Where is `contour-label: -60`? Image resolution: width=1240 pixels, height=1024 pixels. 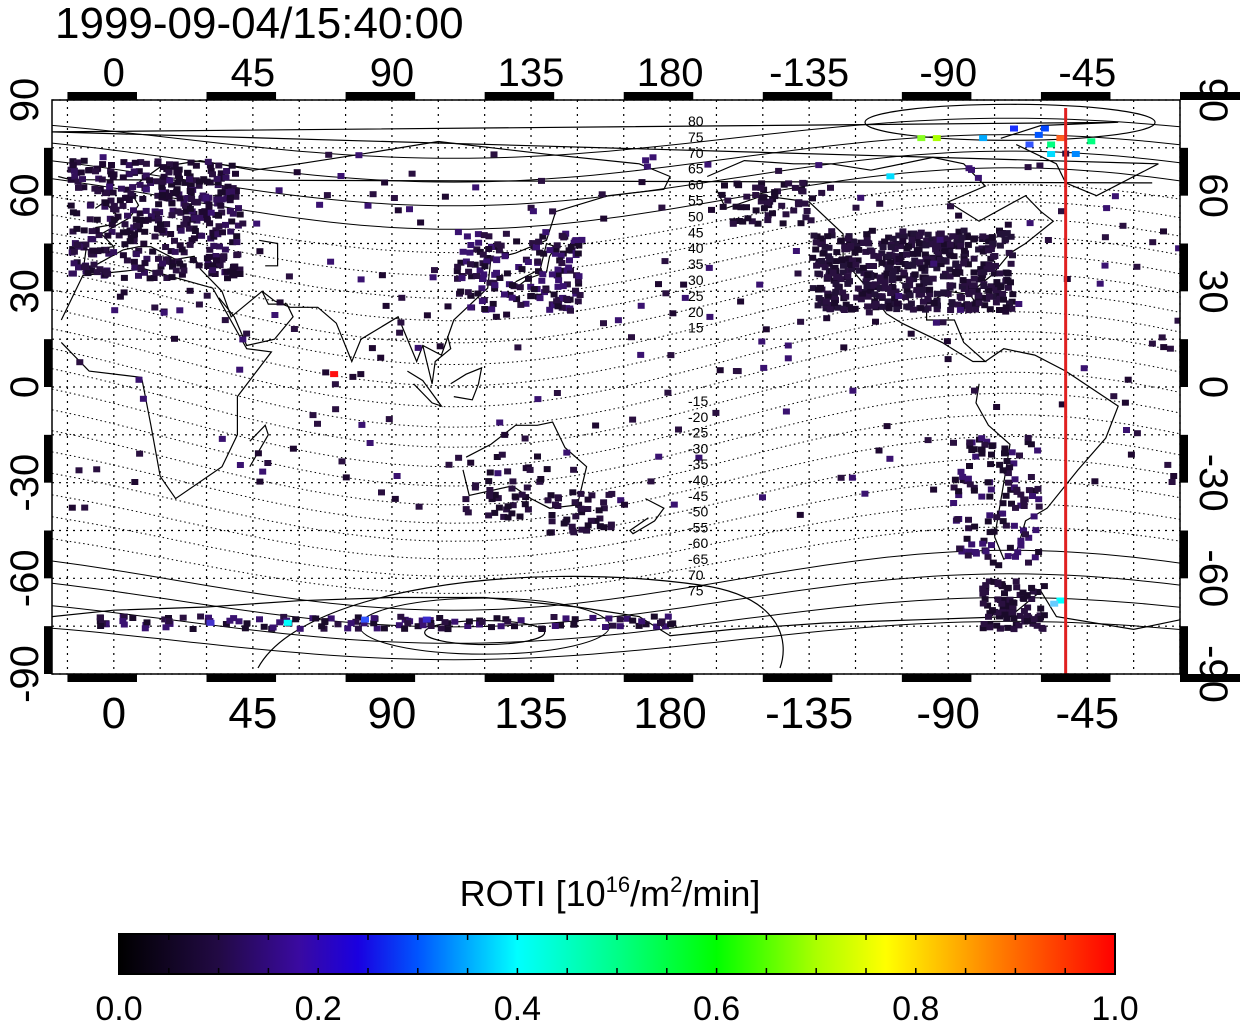
contour-label: -60 is located at coordinates (698, 543).